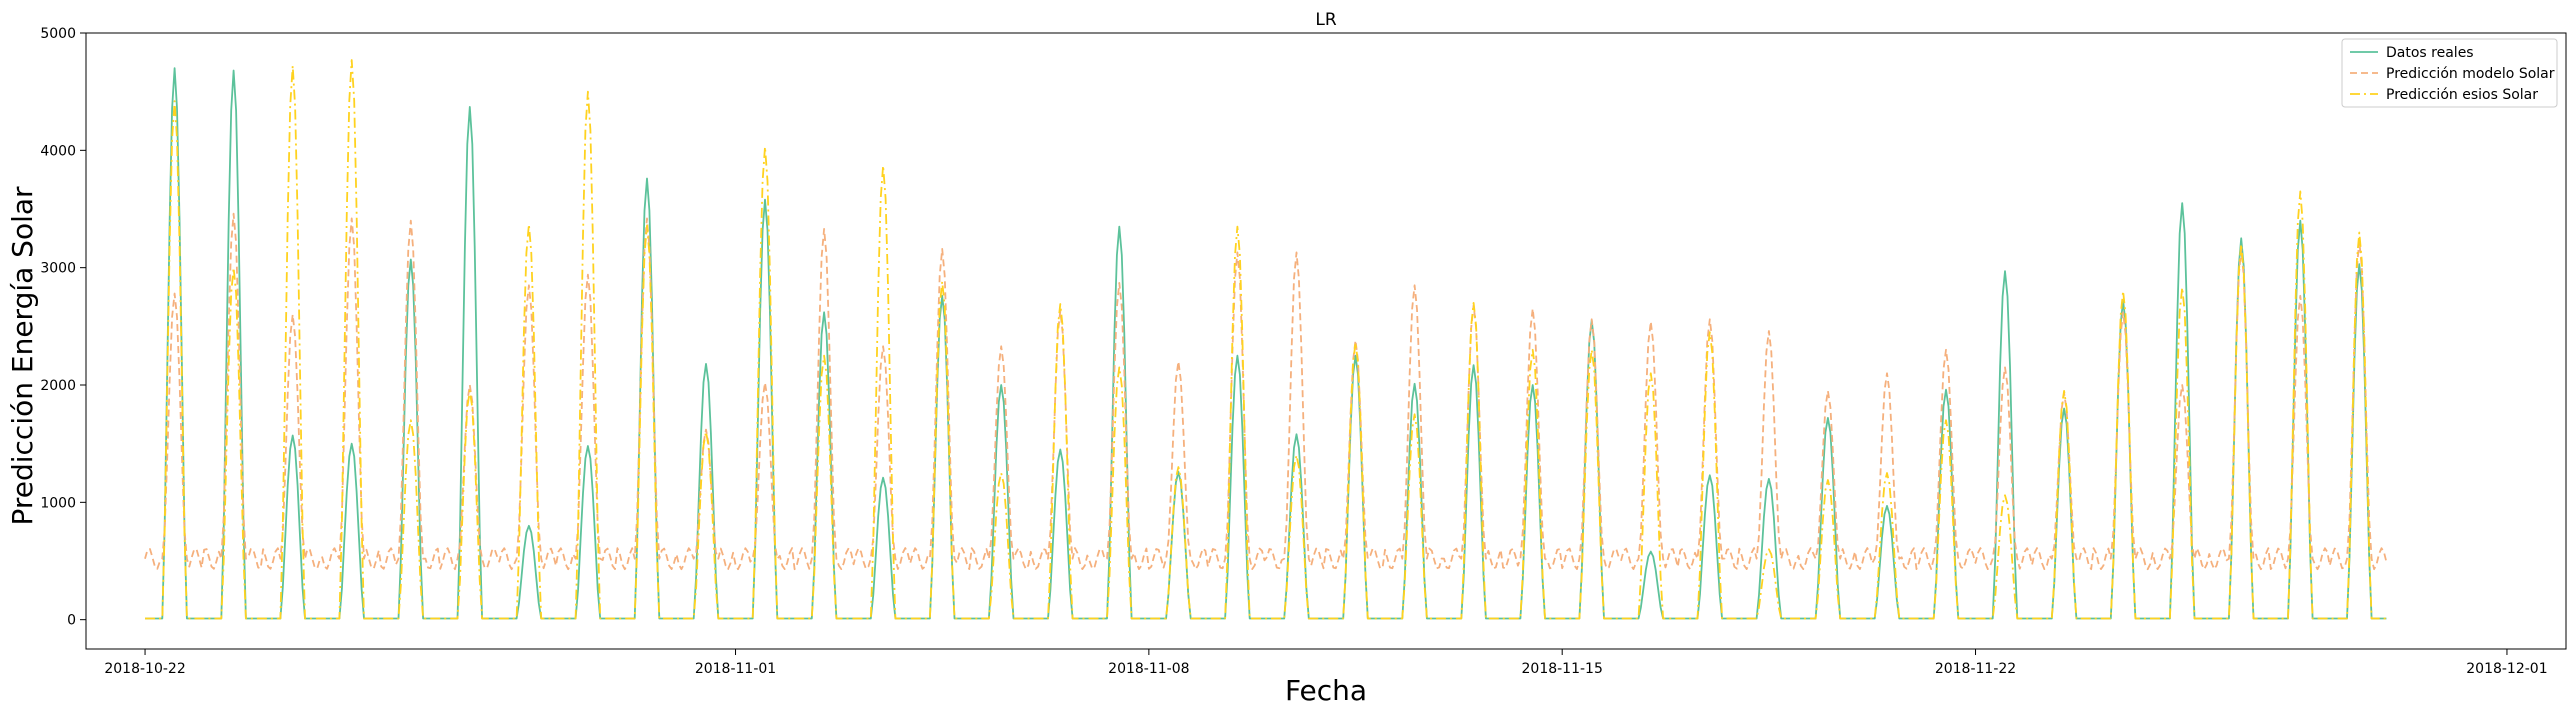 Image resolution: width=2576 pixels, height=715 pixels. Describe the element at coordinates (58, 386) in the screenshot. I see `y-tick-label: 2000` at that location.